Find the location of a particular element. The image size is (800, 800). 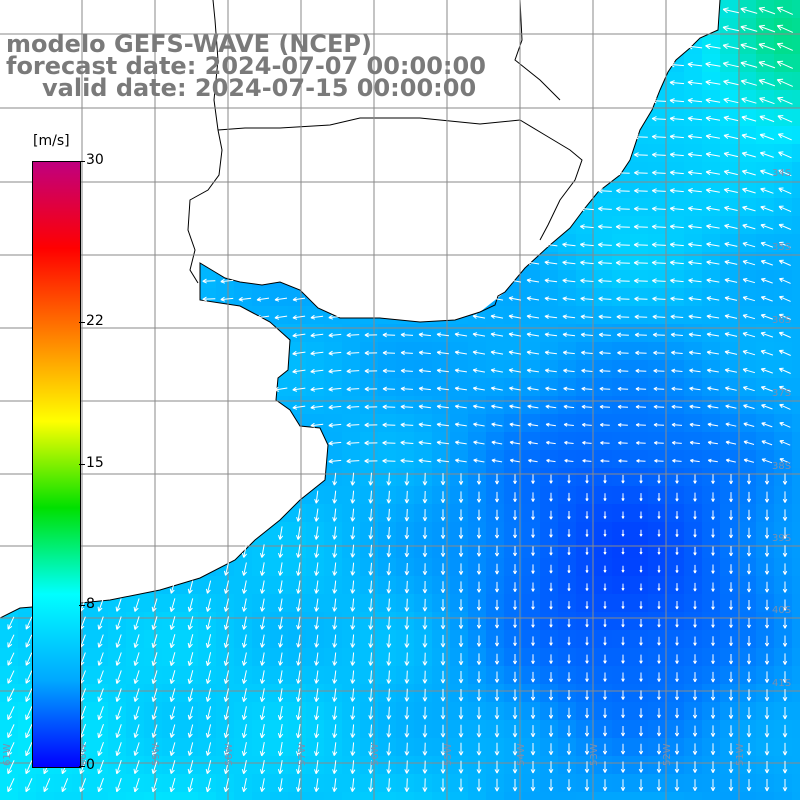

longitude-label: 57W is located at coordinates (302, 754).